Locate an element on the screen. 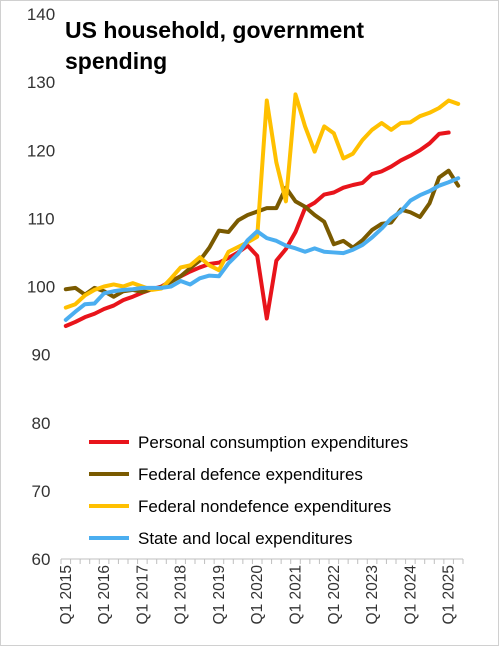 Image resolution: width=499 pixels, height=646 pixels. y-tick-label: 90 is located at coordinates (41, 355).